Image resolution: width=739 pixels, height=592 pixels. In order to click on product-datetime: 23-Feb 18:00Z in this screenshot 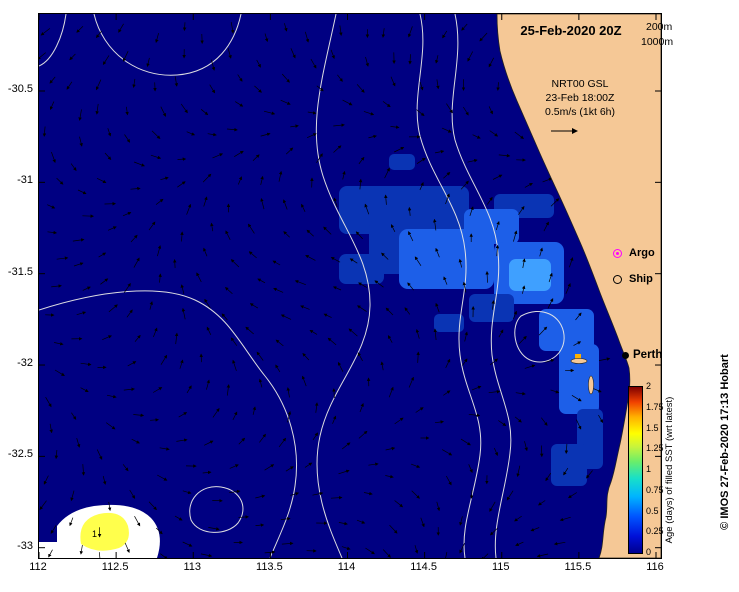, I will do `click(580, 98)`.